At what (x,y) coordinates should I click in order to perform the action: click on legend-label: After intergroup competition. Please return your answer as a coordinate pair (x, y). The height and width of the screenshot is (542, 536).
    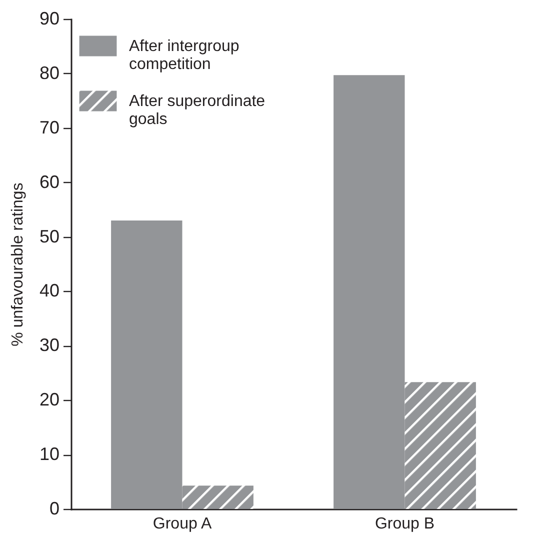
    Looking at the image, I should click on (184, 55).